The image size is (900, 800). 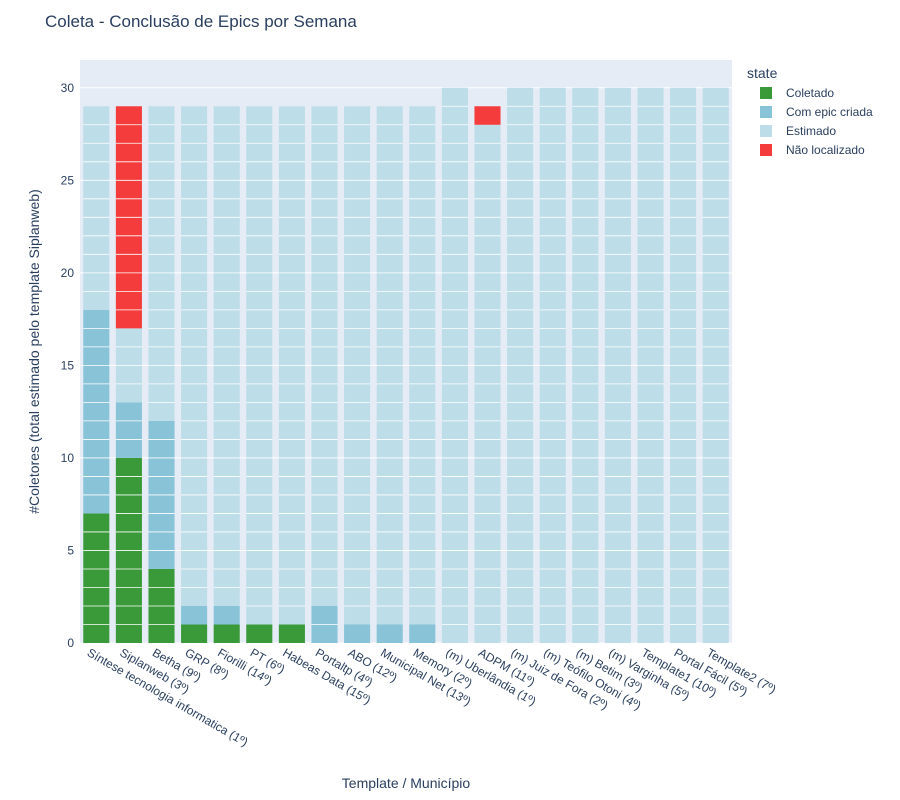 I want to click on y-tick-label: 0, so click(x=70, y=643).